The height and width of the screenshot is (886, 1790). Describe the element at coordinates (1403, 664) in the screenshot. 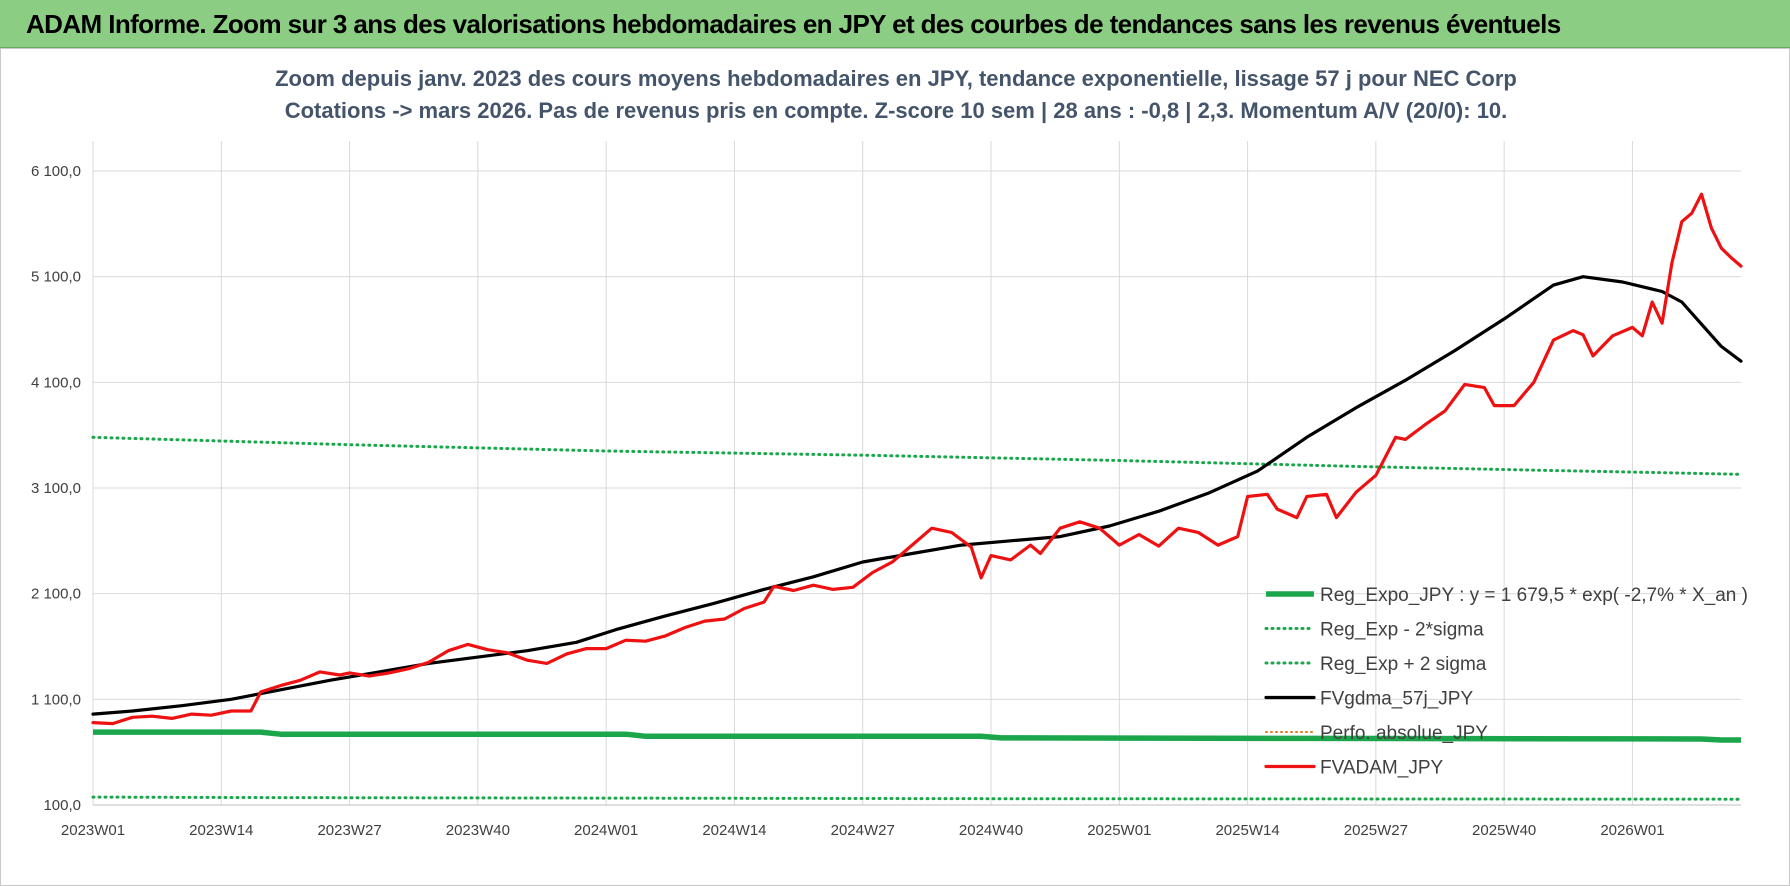

I see `legend-label: Reg_Exp + 2 sigma` at that location.